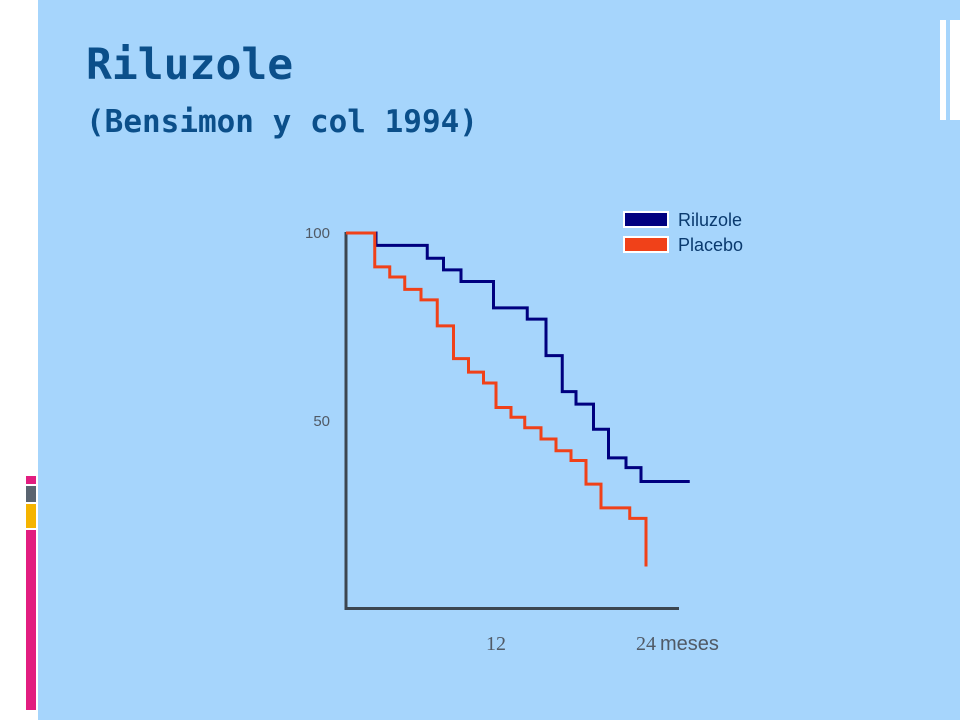 Image resolution: width=960 pixels, height=720 pixels. Describe the element at coordinates (321, 421) in the screenshot. I see `y-tick-label-50: 50` at that location.